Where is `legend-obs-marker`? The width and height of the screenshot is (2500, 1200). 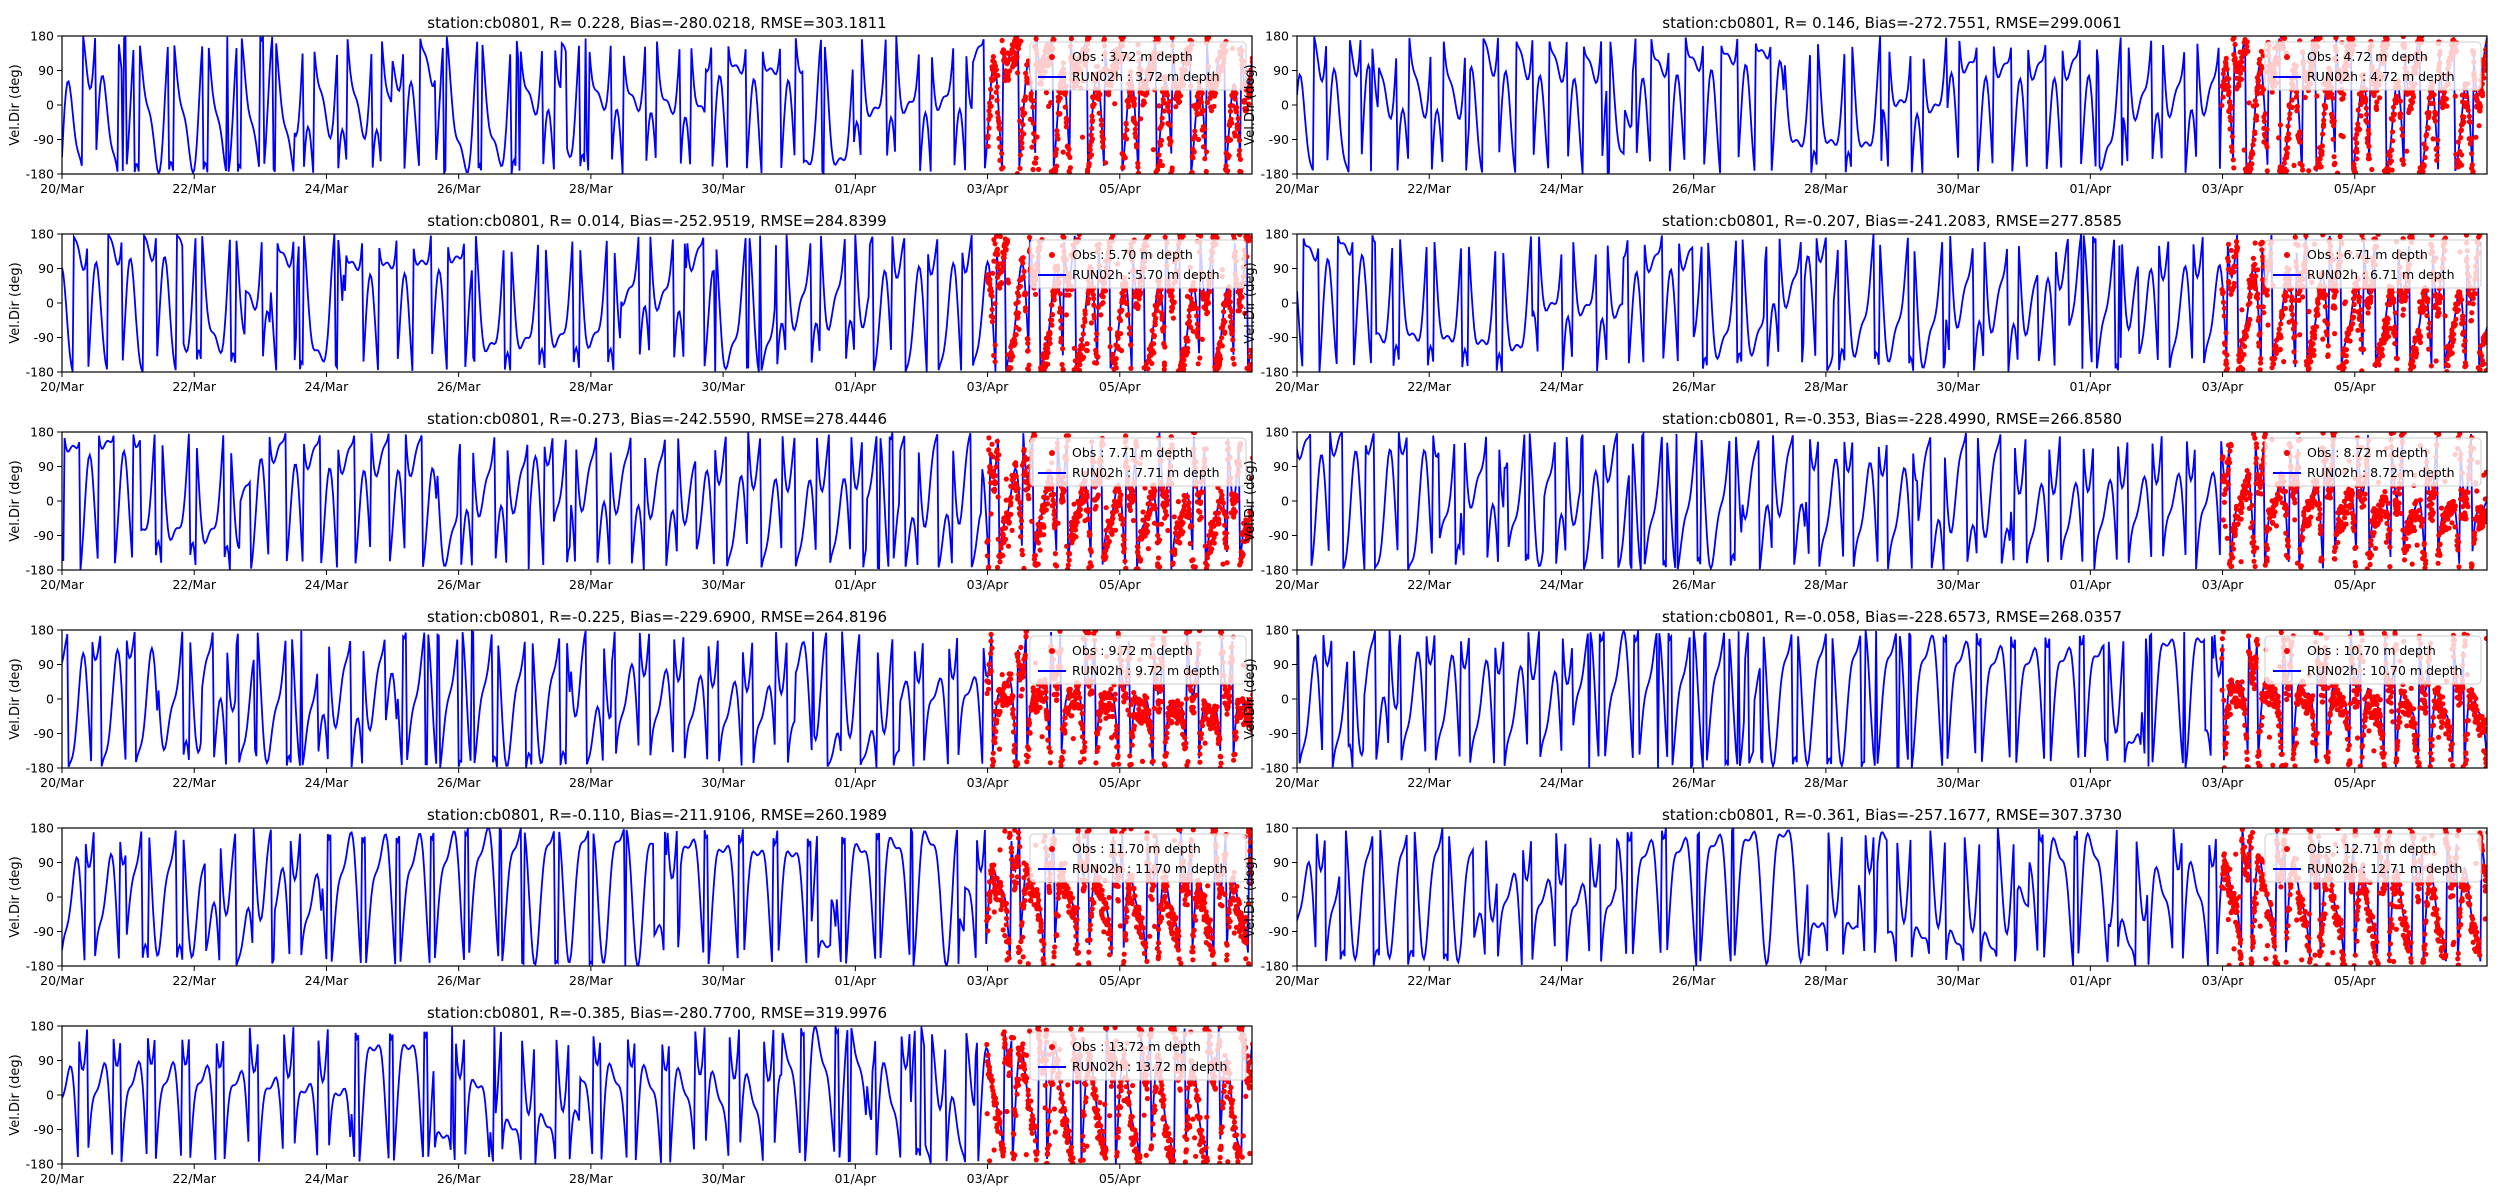
legend-obs-marker is located at coordinates (1052, 453).